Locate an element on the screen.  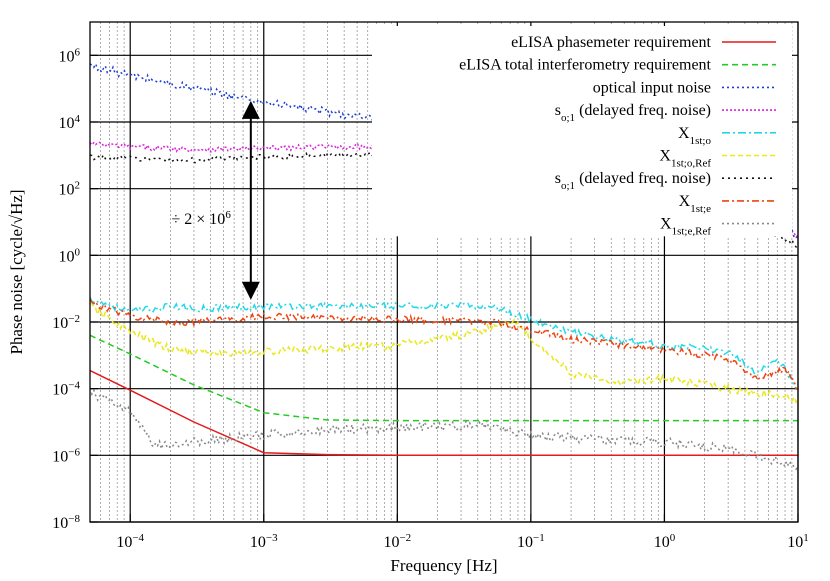
x-tick-label: 10⁰ is located at coordinates (665, 541).